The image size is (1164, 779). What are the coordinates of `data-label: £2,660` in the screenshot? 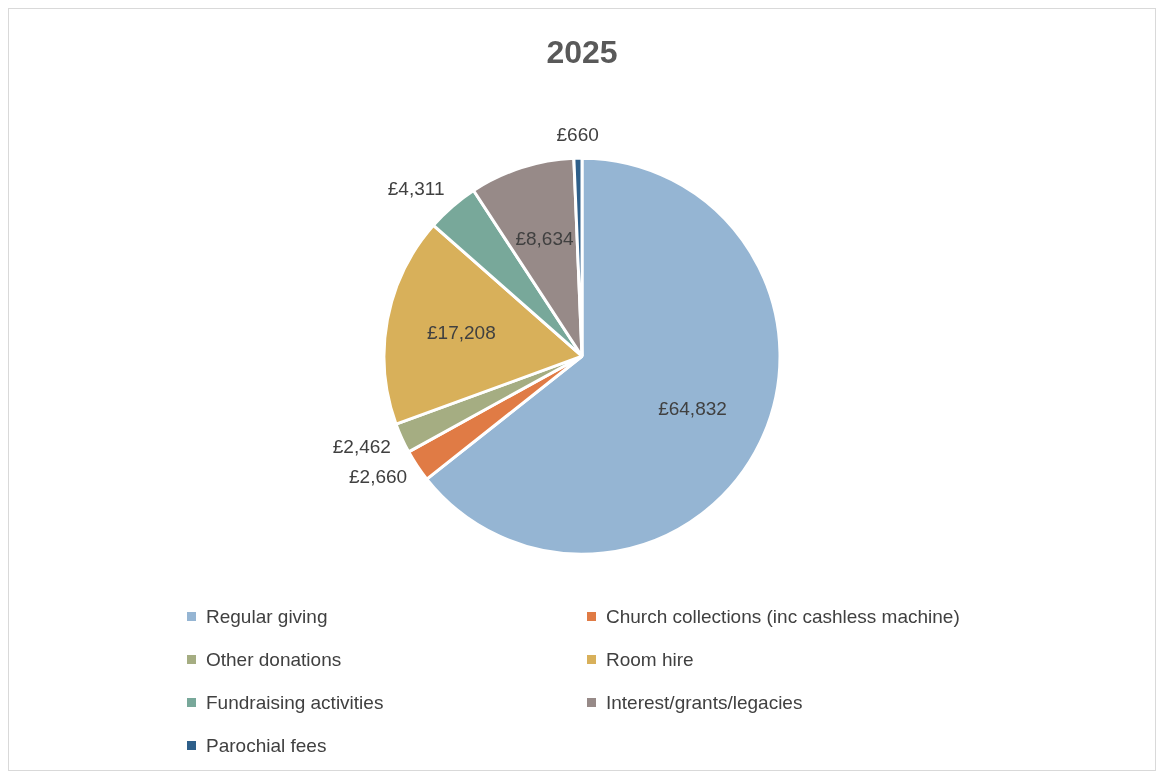 It's located at (378, 477).